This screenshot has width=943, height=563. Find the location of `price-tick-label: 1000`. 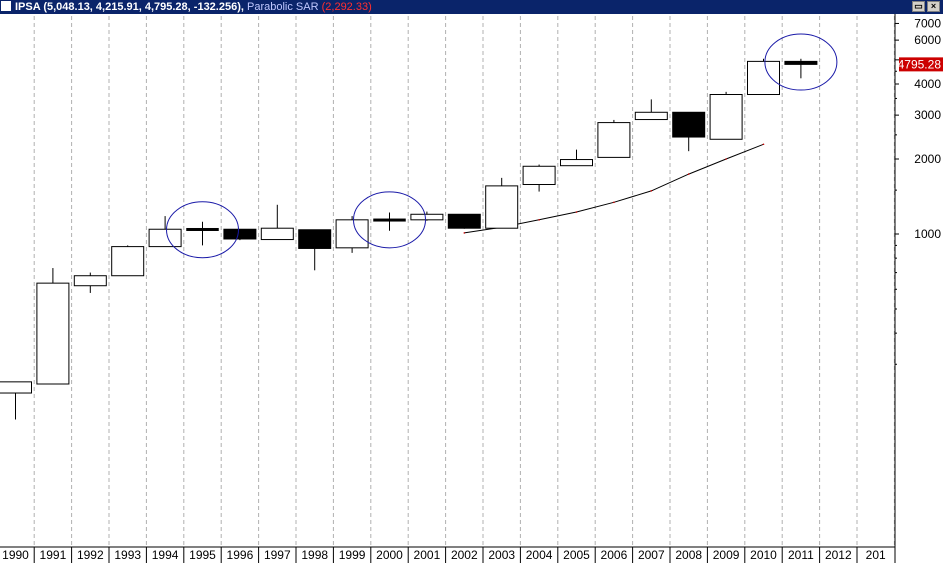

price-tick-label: 1000 is located at coordinates (927, 234).